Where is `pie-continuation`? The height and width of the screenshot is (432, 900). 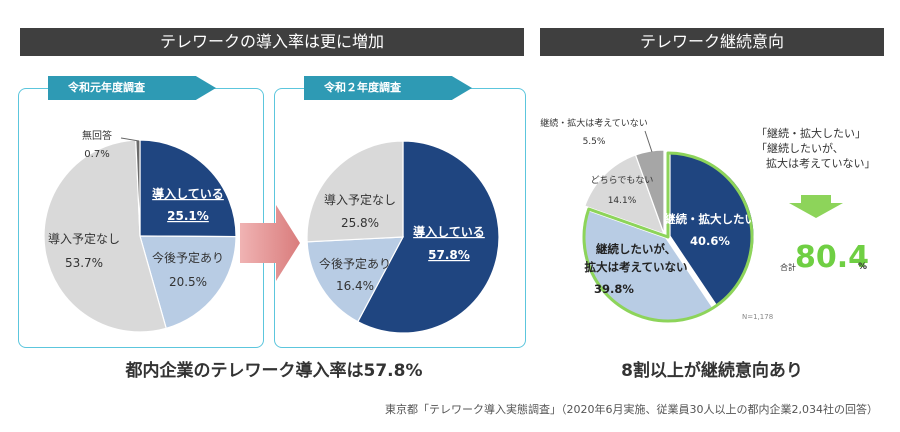
pie-continuation is located at coordinates (668, 236).